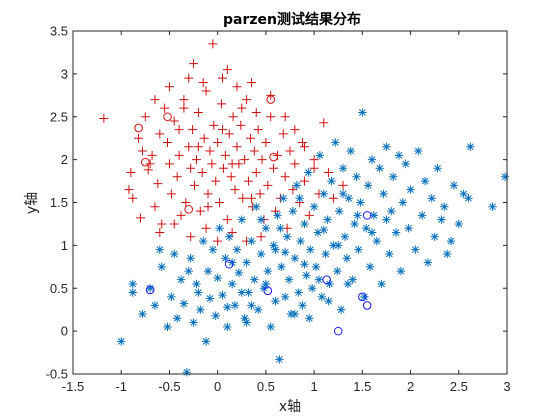  Describe the element at coordinates (64, 159) in the screenshot. I see `y-tick-label: 2` at that location.